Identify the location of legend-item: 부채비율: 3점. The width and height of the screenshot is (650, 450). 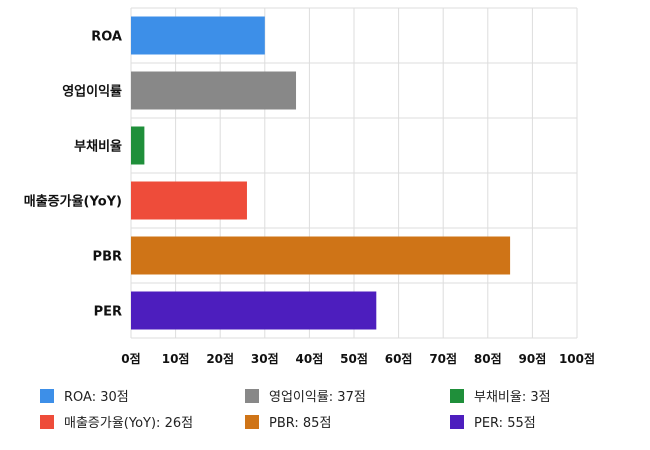
(500, 395).